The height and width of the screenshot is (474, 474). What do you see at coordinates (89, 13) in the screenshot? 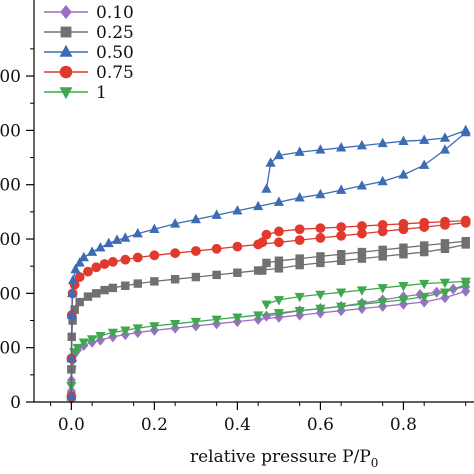
I see `legend-item-0-10: 0.10` at bounding box center [89, 13].